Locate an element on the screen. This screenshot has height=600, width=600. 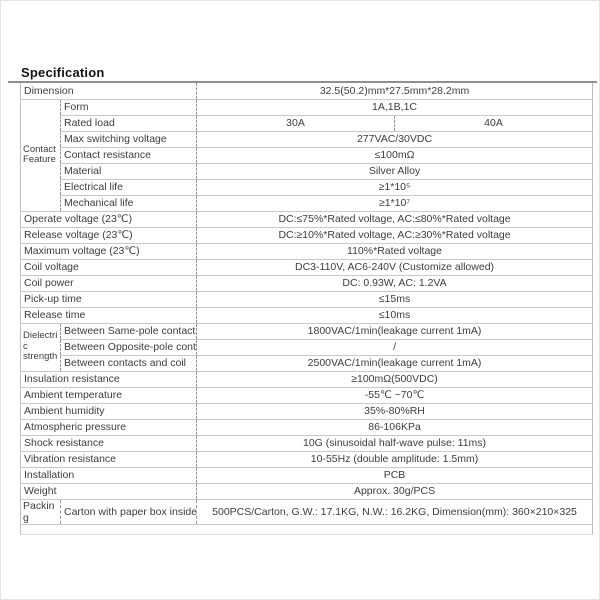
table-row: Release time ≤10ms is located at coordinates (306, 315).